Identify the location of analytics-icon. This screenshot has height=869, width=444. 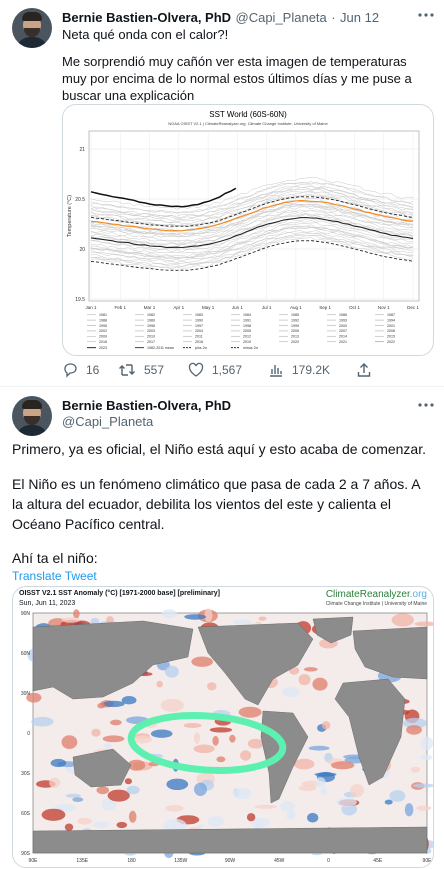
(276, 370).